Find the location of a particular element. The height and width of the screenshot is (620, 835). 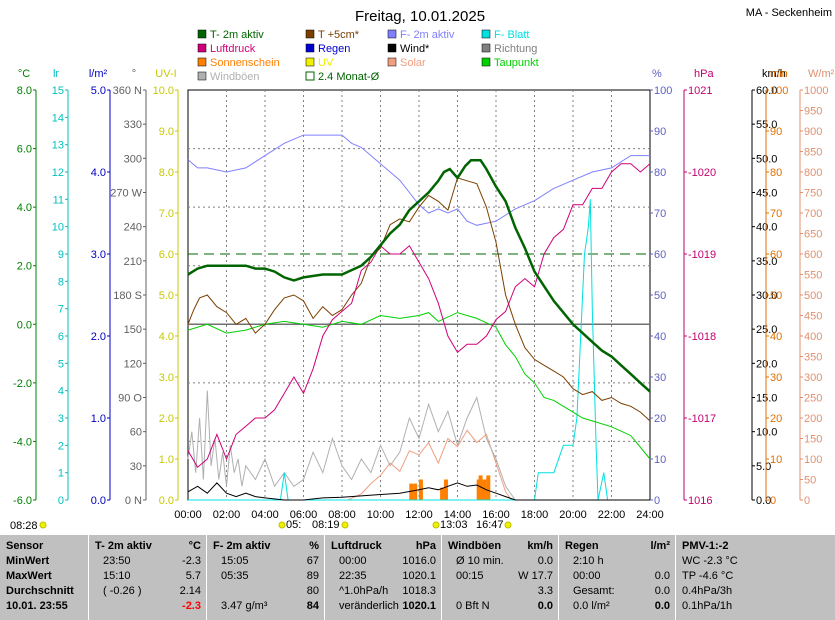

axis-tick-label: -1017 is located at coordinates (702, 419).